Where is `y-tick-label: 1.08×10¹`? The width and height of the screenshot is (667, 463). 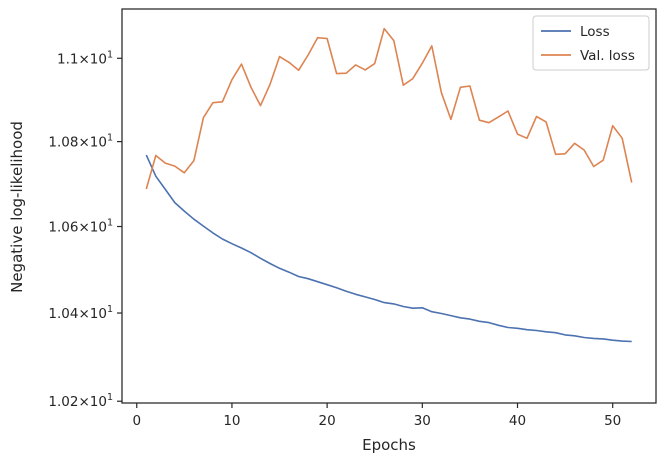 y-tick-label: 1.08×10¹ is located at coordinates (80, 142).